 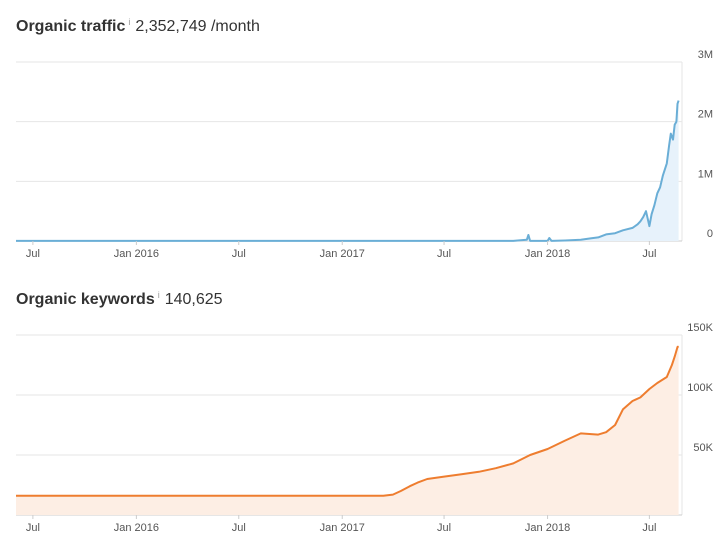 What do you see at coordinates (700, 388) in the screenshot?
I see `y-tick-label: 100K` at bounding box center [700, 388].